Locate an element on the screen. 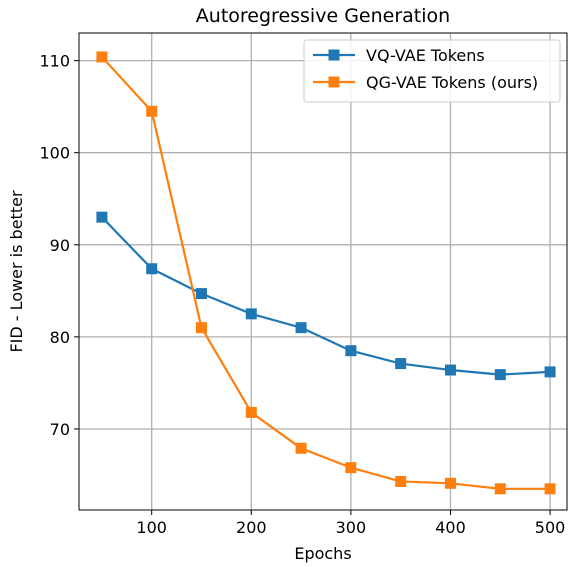 The height and width of the screenshot is (567, 568). x-tick-label: 500 is located at coordinates (550, 527).